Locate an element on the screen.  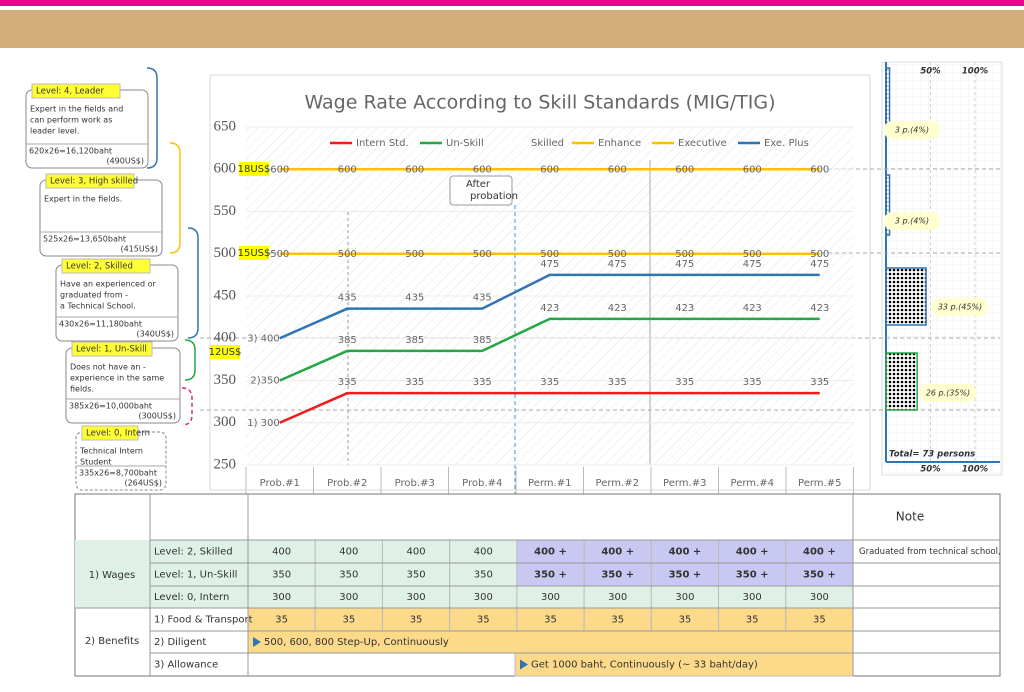
annotation-box is located at coordinates (481, 190).